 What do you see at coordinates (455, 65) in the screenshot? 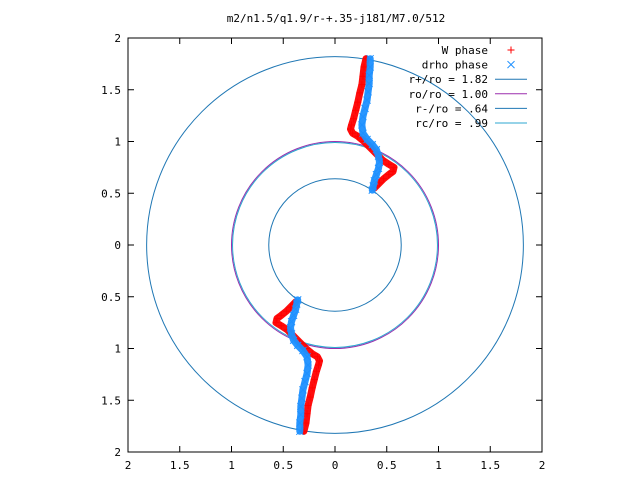
I see `legend-label-drho-phase: drho phase` at bounding box center [455, 65].